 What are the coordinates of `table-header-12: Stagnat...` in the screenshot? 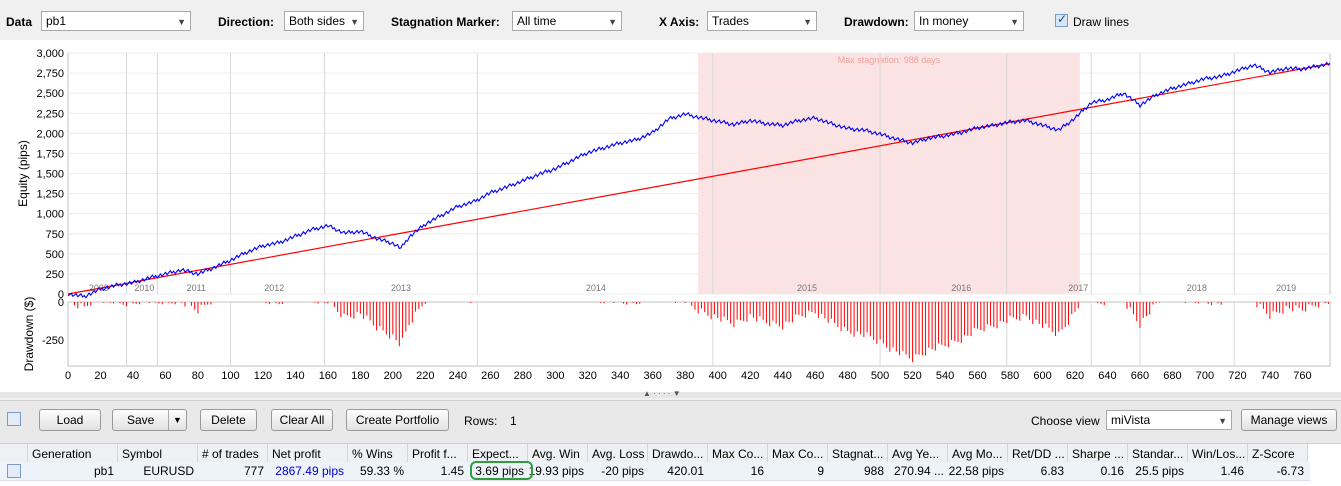 It's located at (858, 454).